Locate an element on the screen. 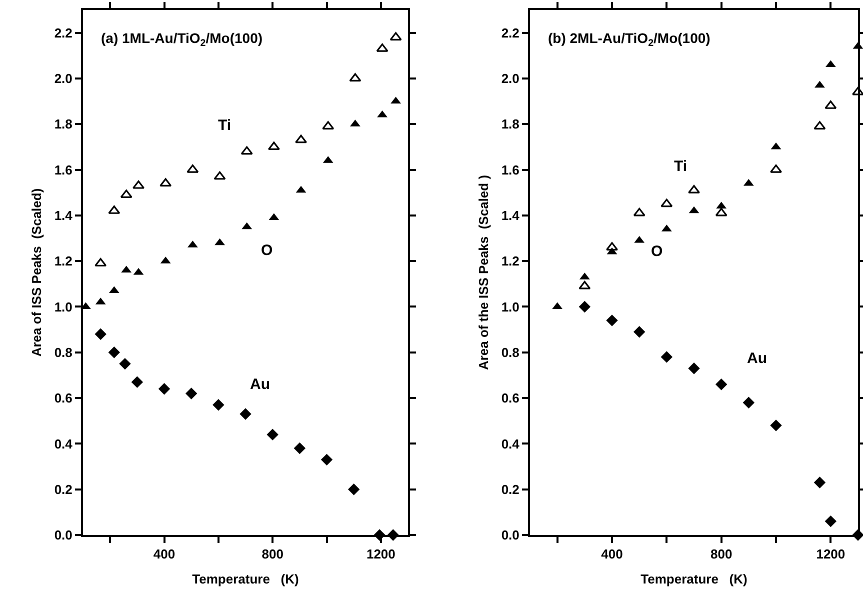  text: (a) 1ML-Au/TiO$_{2}$/Mo(100) is located at coordinates (182, 39).